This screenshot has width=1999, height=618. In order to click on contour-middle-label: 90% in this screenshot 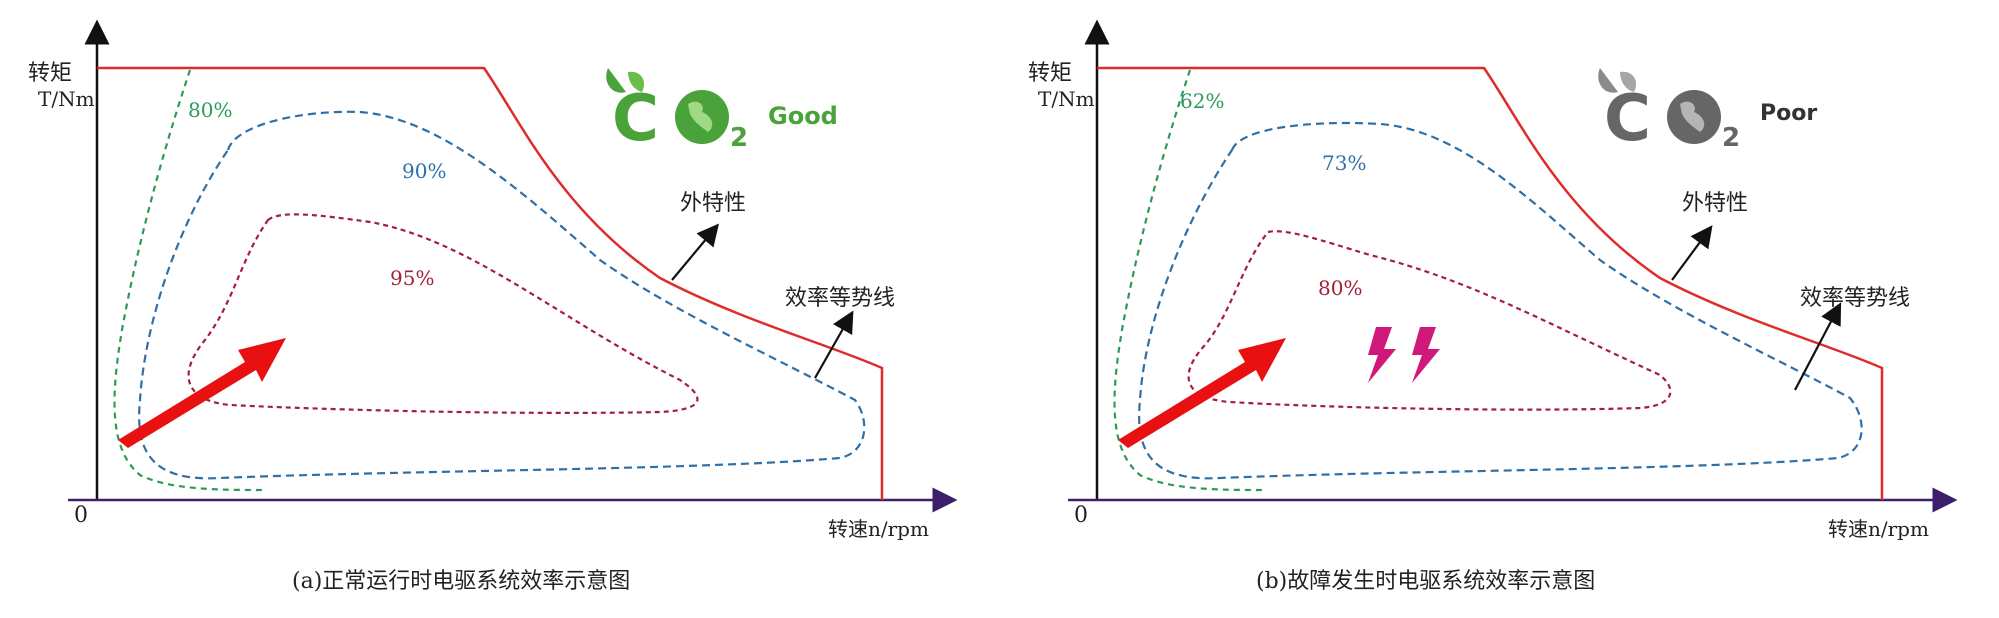, I will do `click(424, 171)`.